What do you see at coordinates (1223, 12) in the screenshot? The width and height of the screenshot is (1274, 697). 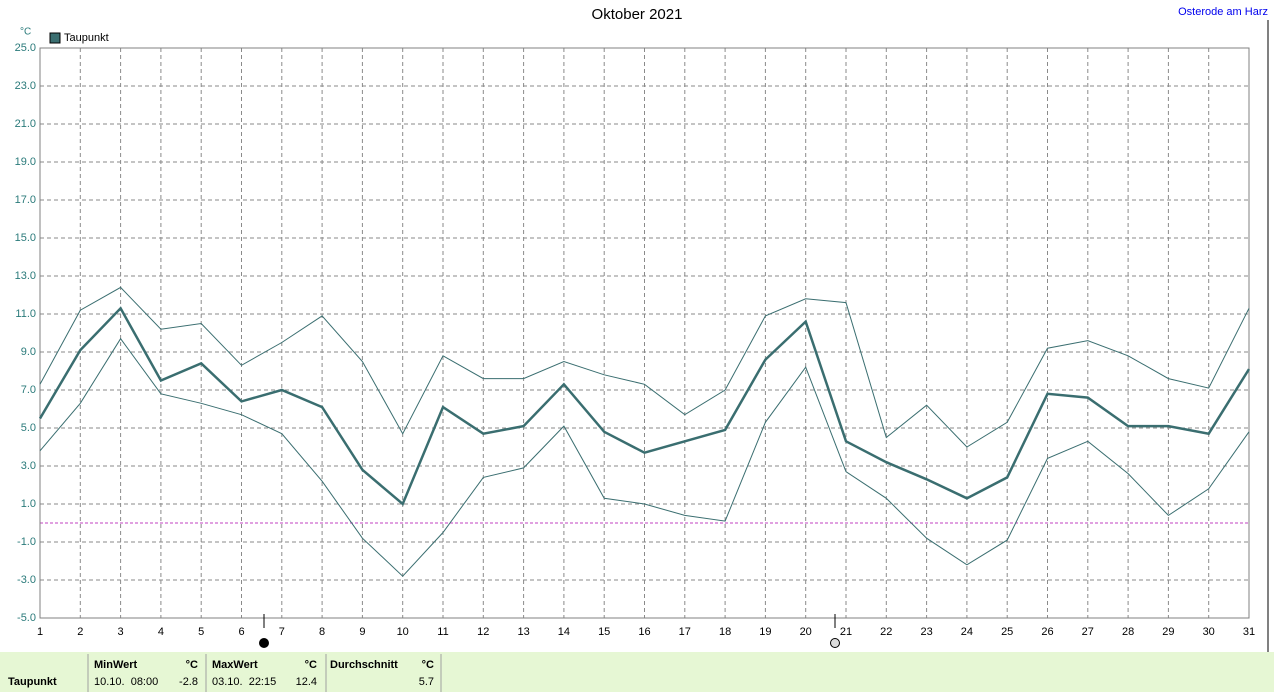 I see `location: Osterode am Harz` at bounding box center [1223, 12].